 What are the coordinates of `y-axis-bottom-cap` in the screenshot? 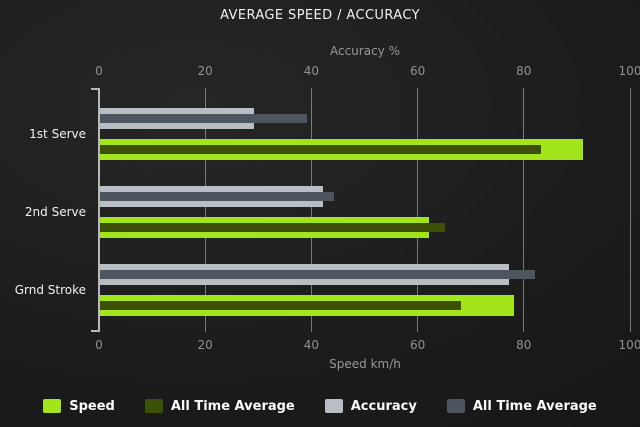 It's located at (95, 331).